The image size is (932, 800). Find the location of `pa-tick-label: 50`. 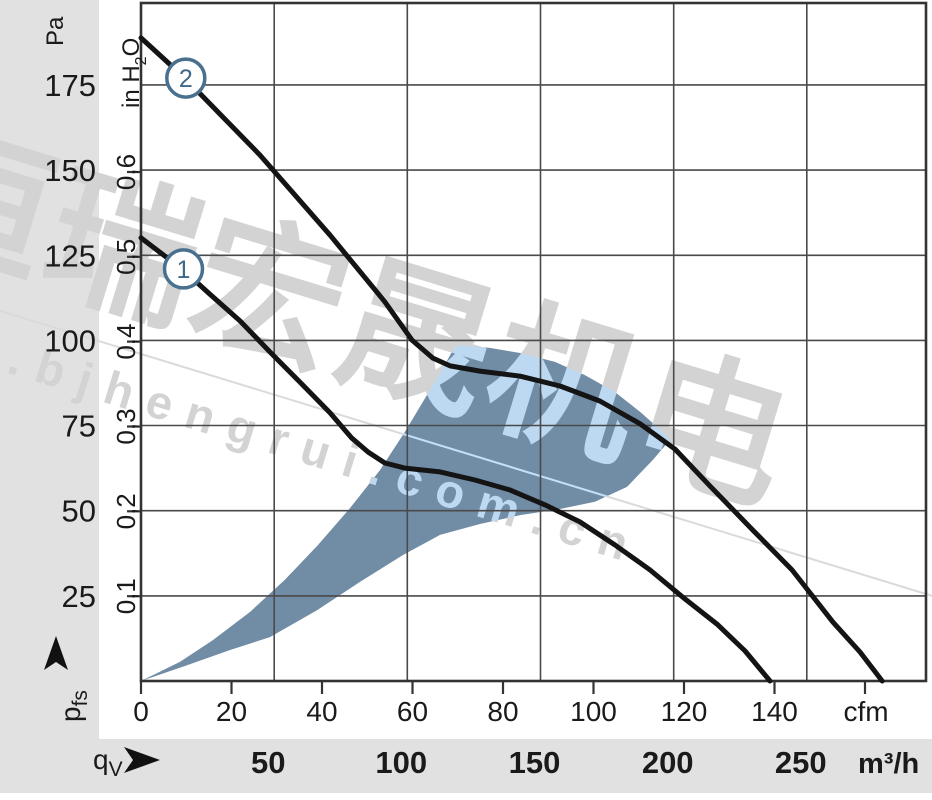

pa-tick-label: 50 is located at coordinates (79, 511).